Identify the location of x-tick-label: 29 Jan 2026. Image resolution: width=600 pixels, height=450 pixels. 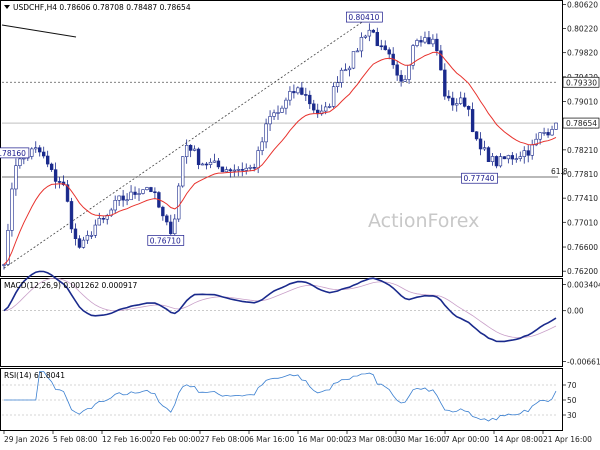
(26, 439).